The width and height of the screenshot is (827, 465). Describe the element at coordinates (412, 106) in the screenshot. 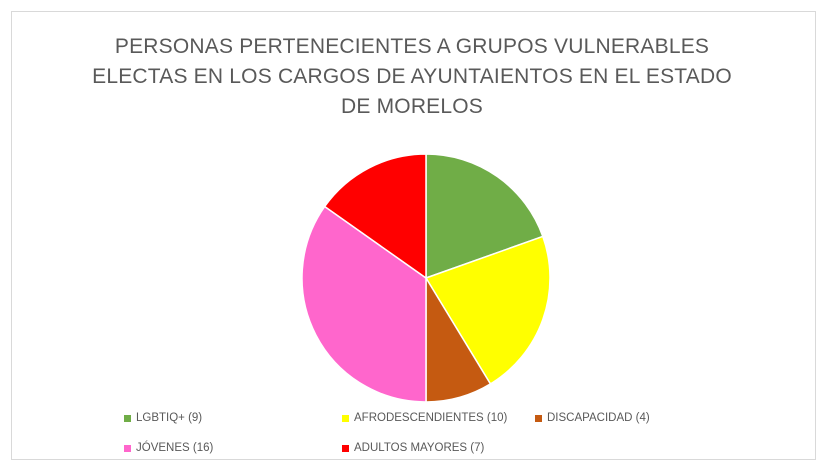

I see `chart-title-line-3: DE MORELOS` at that location.